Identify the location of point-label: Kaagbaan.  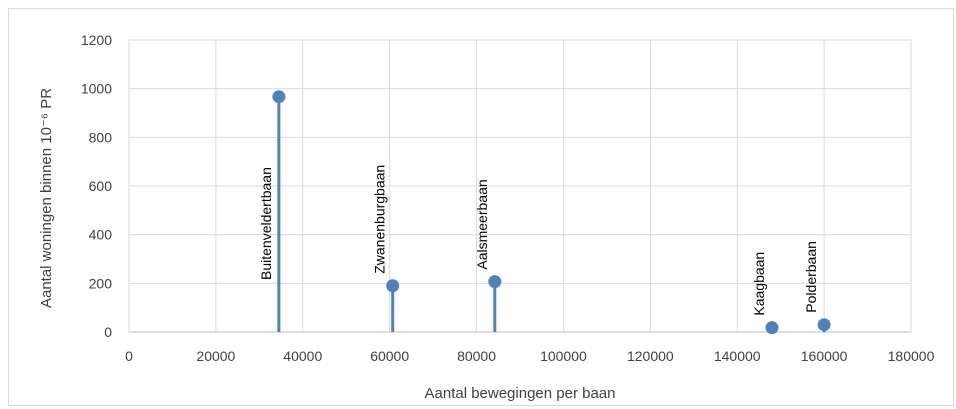
(759, 284).